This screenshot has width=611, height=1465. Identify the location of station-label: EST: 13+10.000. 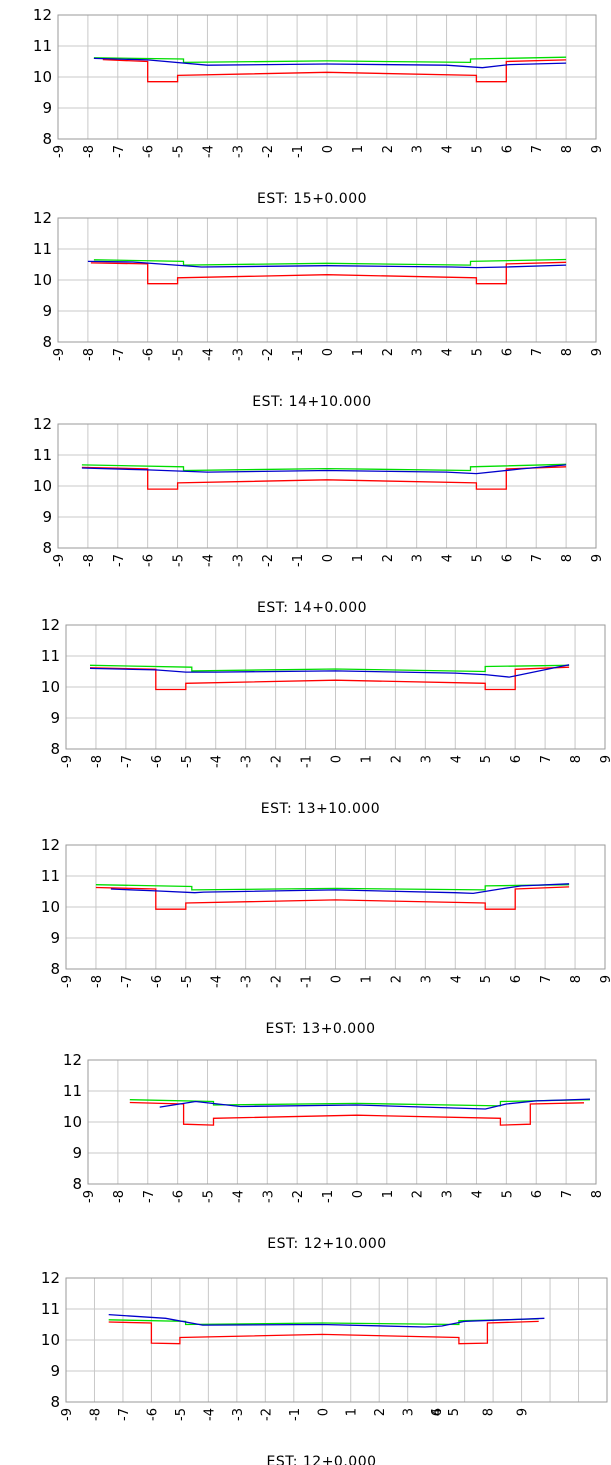
(320, 809).